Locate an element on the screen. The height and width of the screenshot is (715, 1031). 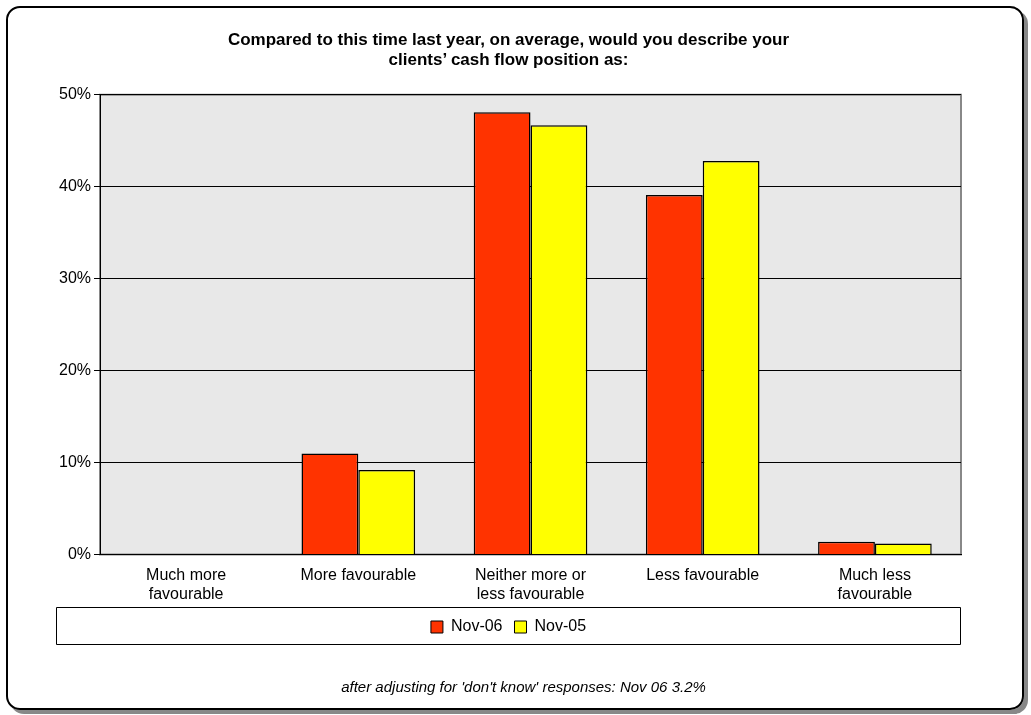
y-tick-label: 0% is located at coordinates (79, 554).